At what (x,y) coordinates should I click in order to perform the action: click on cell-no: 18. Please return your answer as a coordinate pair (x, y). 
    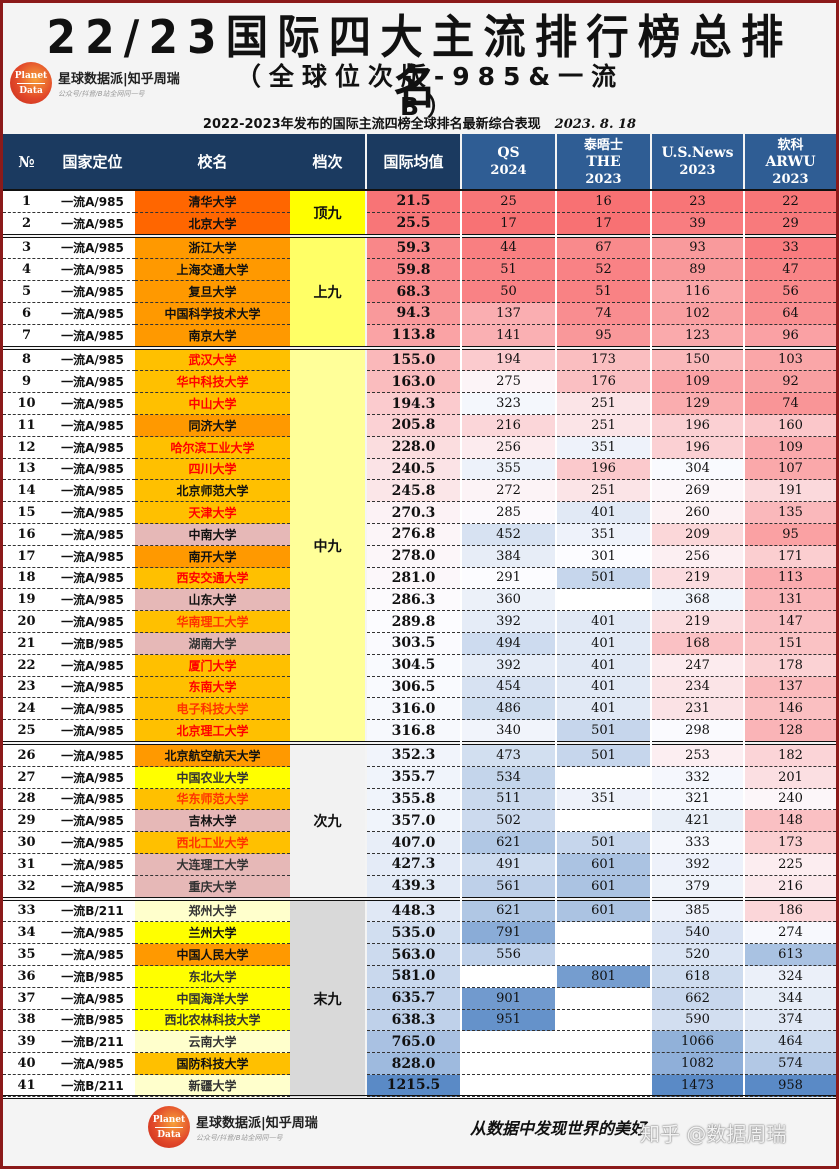
    Looking at the image, I should click on (26, 578).